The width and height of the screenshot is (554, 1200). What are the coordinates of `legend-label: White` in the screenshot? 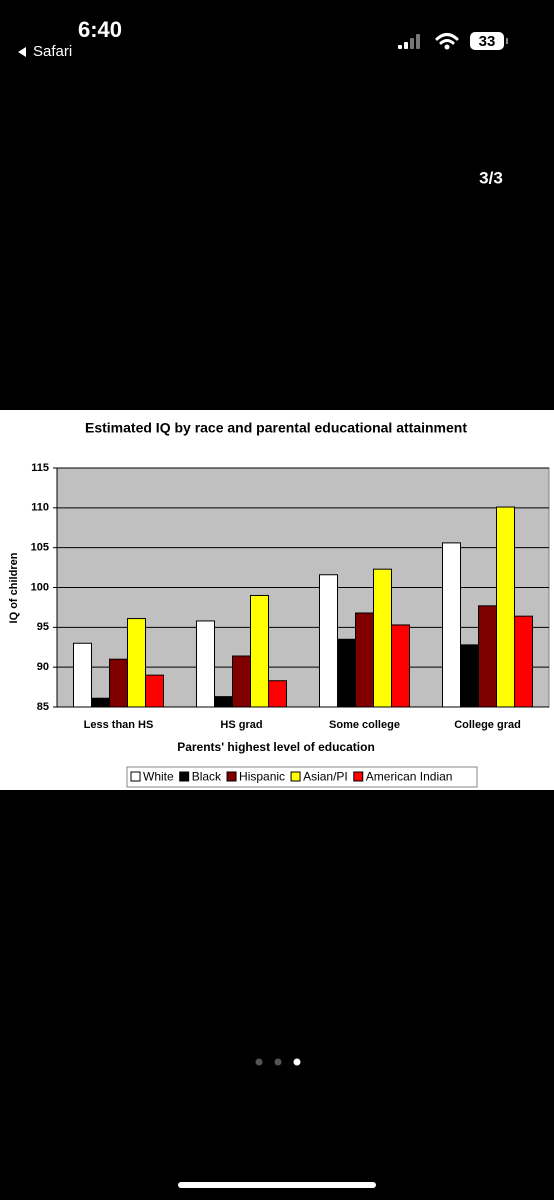 It's located at (158, 777).